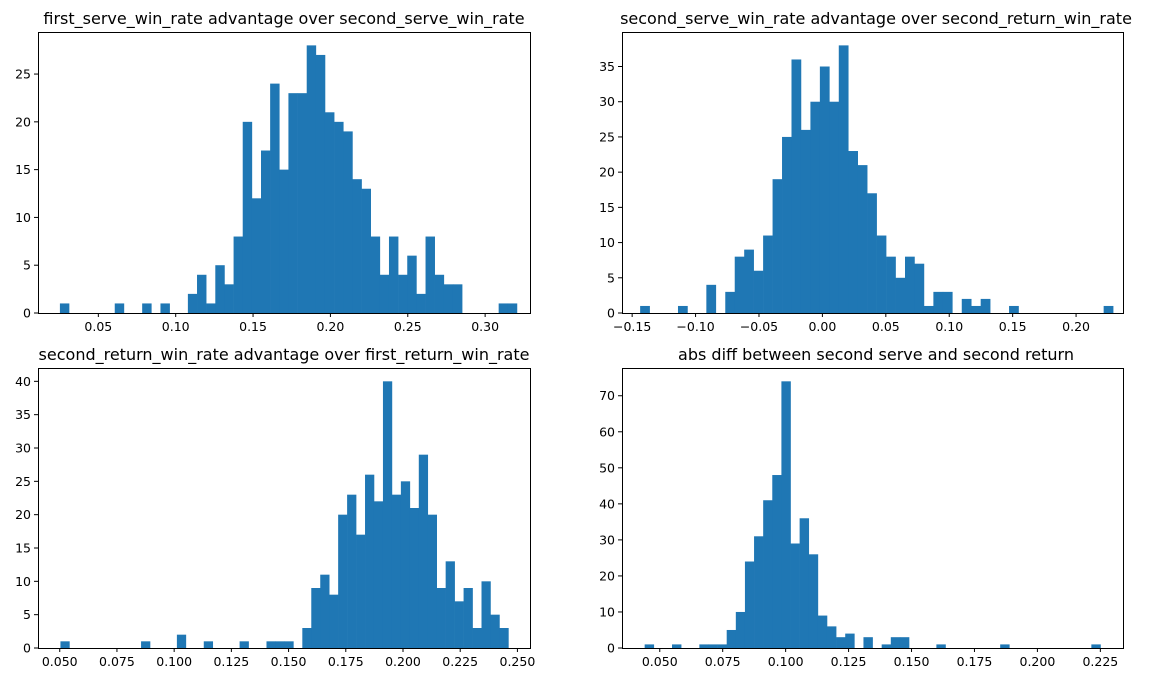  Describe the element at coordinates (880, 658) in the screenshot. I see `x-axis: 0.050 0.075 0.100 0.125 0.150 0.175 0.200 0.225` at that location.